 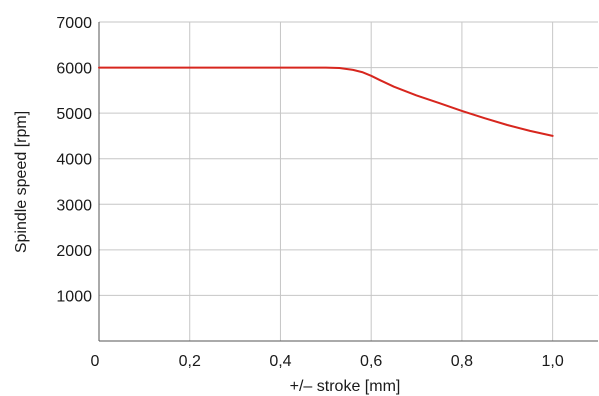 What do you see at coordinates (74, 114) in the screenshot?
I see `y-tick-label: 5000` at bounding box center [74, 114].